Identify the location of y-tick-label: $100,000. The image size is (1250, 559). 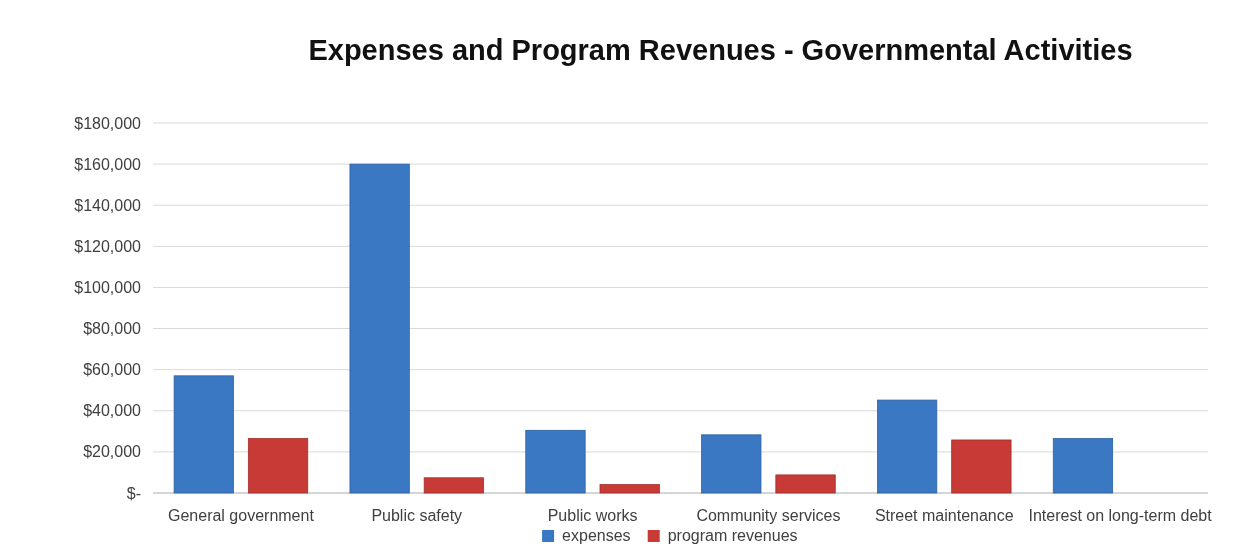
(108, 288).